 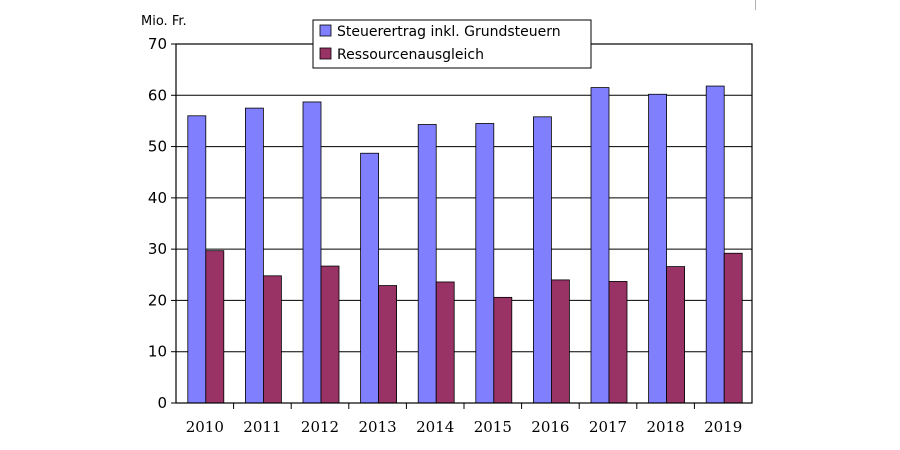 What do you see at coordinates (157, 198) in the screenshot?
I see `y-tick-label: 40` at bounding box center [157, 198].